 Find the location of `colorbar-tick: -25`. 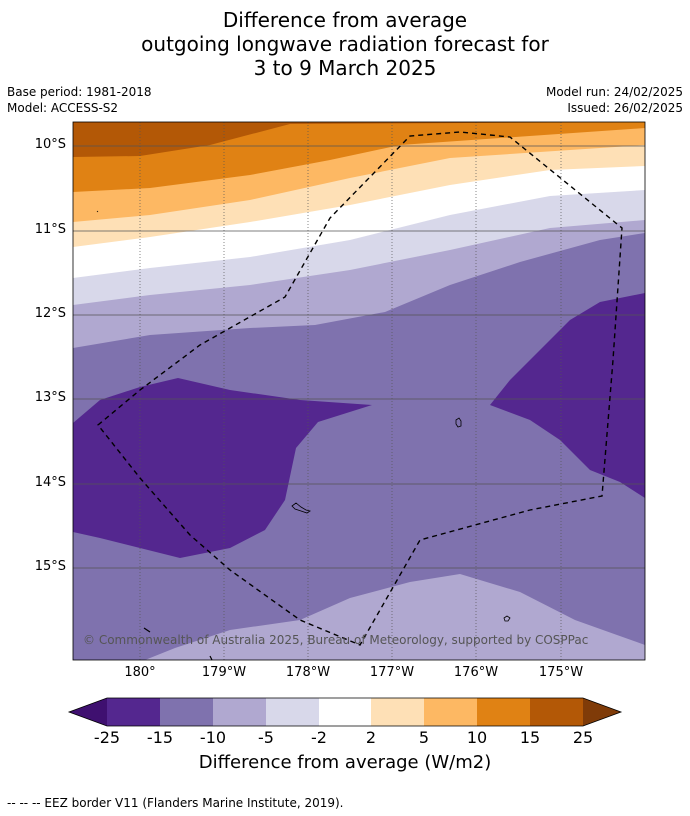

colorbar-tick: -25 is located at coordinates (107, 737).